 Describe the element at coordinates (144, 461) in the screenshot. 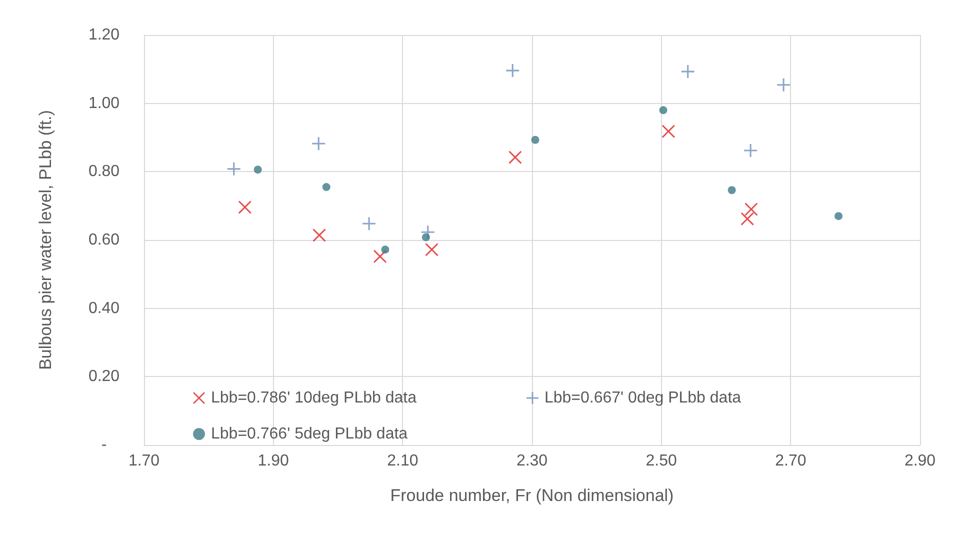

I see `x-tick-label: 1.70` at that location.